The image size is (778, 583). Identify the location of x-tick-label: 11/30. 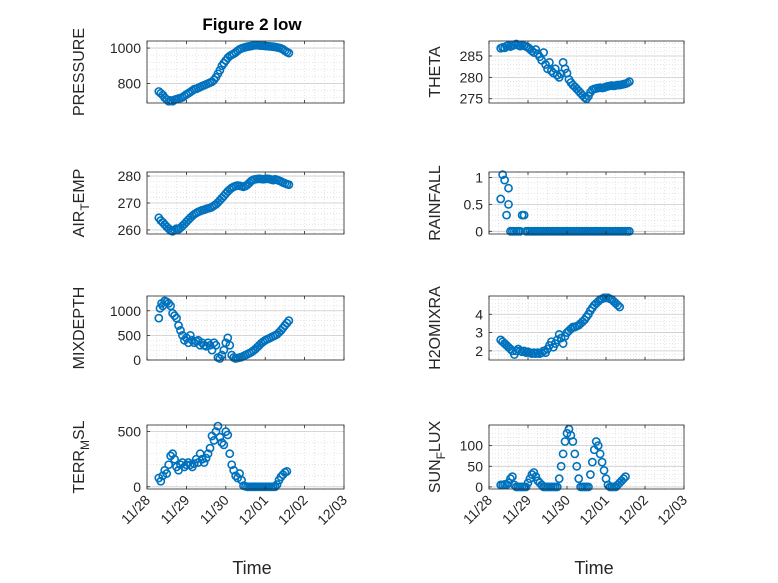
(556, 510).